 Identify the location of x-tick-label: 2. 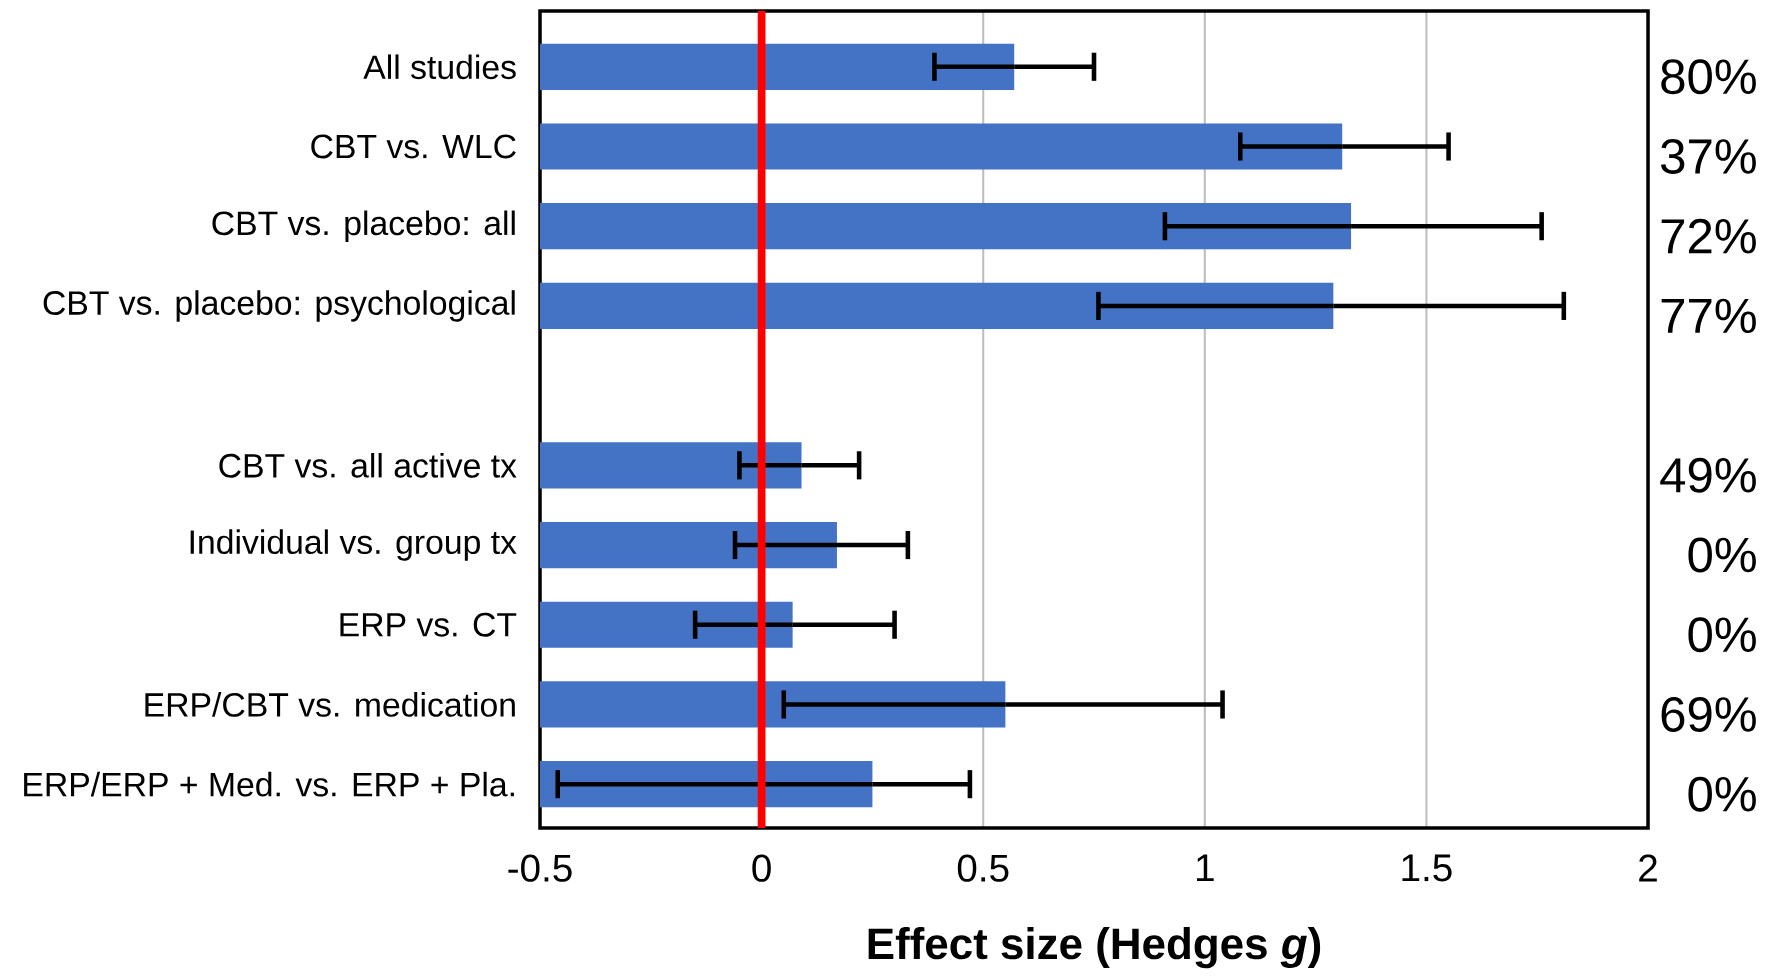
(1648, 868).